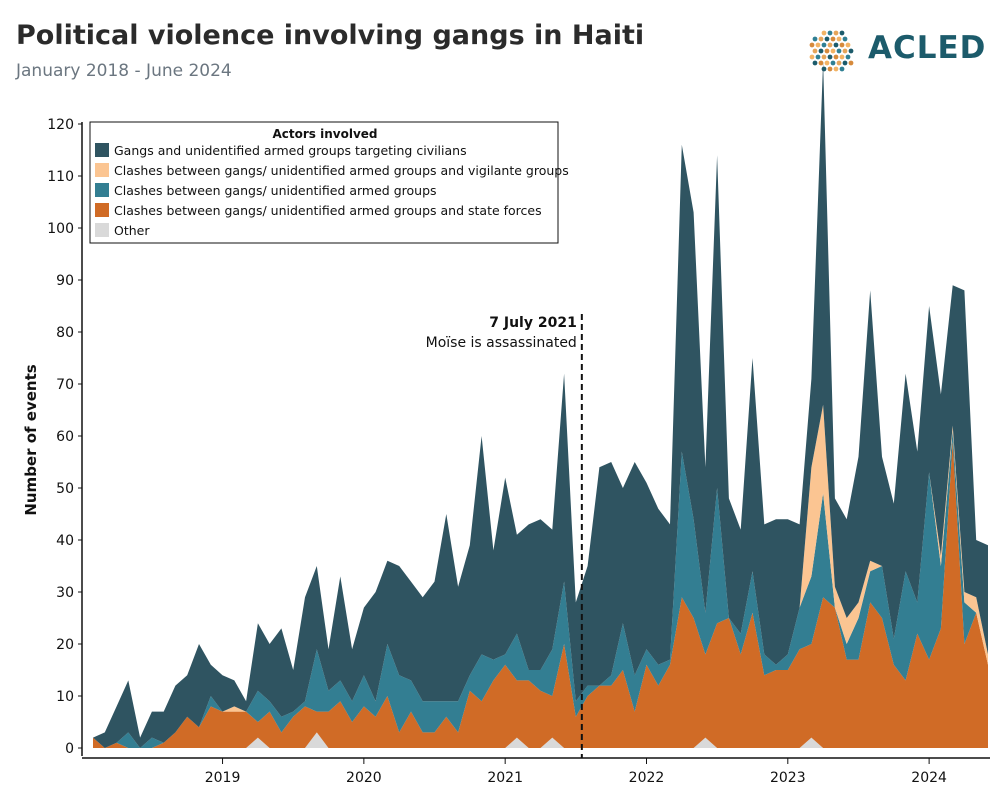 The height and width of the screenshot is (800, 1000). I want to click on legend-swatch-gang-clashes, so click(102, 190).